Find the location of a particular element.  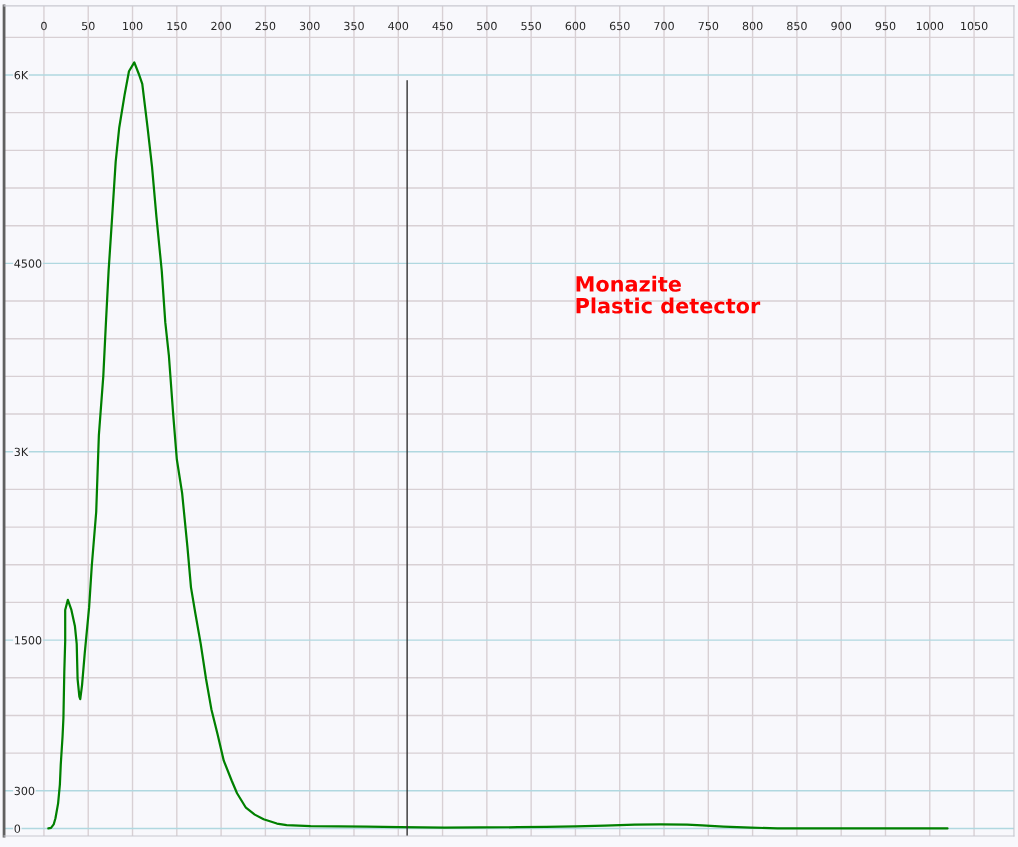

x-tick-label: 650 is located at coordinates (619, 26).